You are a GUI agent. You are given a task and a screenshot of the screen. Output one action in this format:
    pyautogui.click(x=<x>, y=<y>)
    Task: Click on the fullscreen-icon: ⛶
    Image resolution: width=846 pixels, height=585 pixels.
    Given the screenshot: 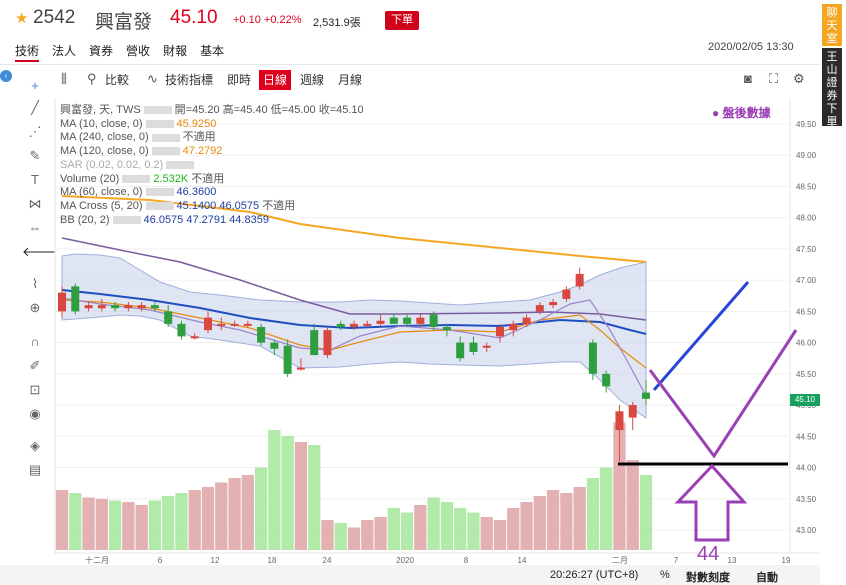 What is the action you would take?
    pyautogui.click(x=774, y=78)
    